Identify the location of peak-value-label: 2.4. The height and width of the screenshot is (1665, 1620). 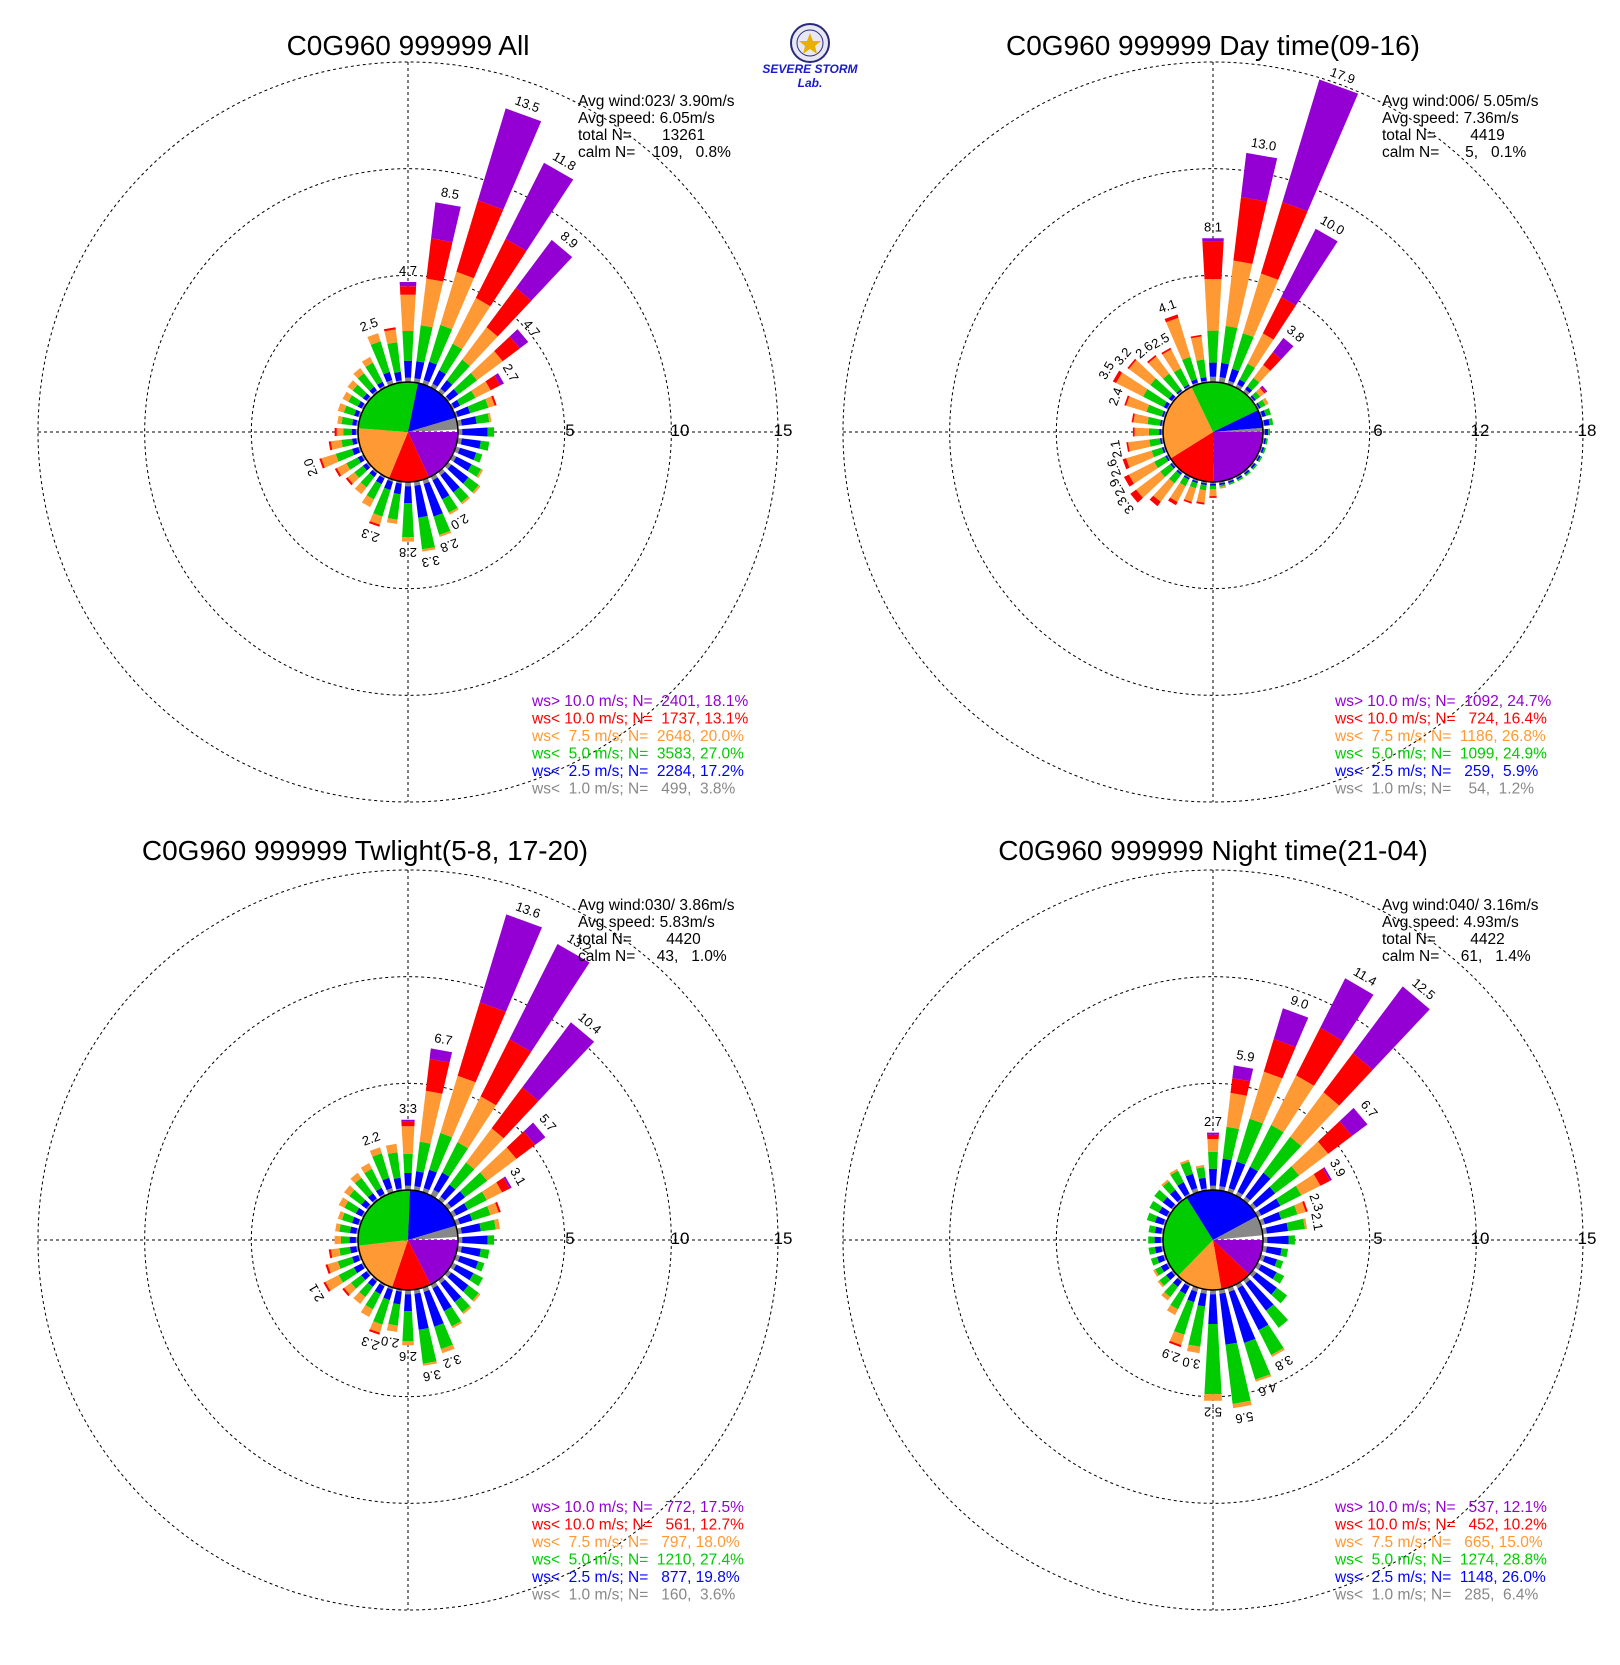
(1115, 396).